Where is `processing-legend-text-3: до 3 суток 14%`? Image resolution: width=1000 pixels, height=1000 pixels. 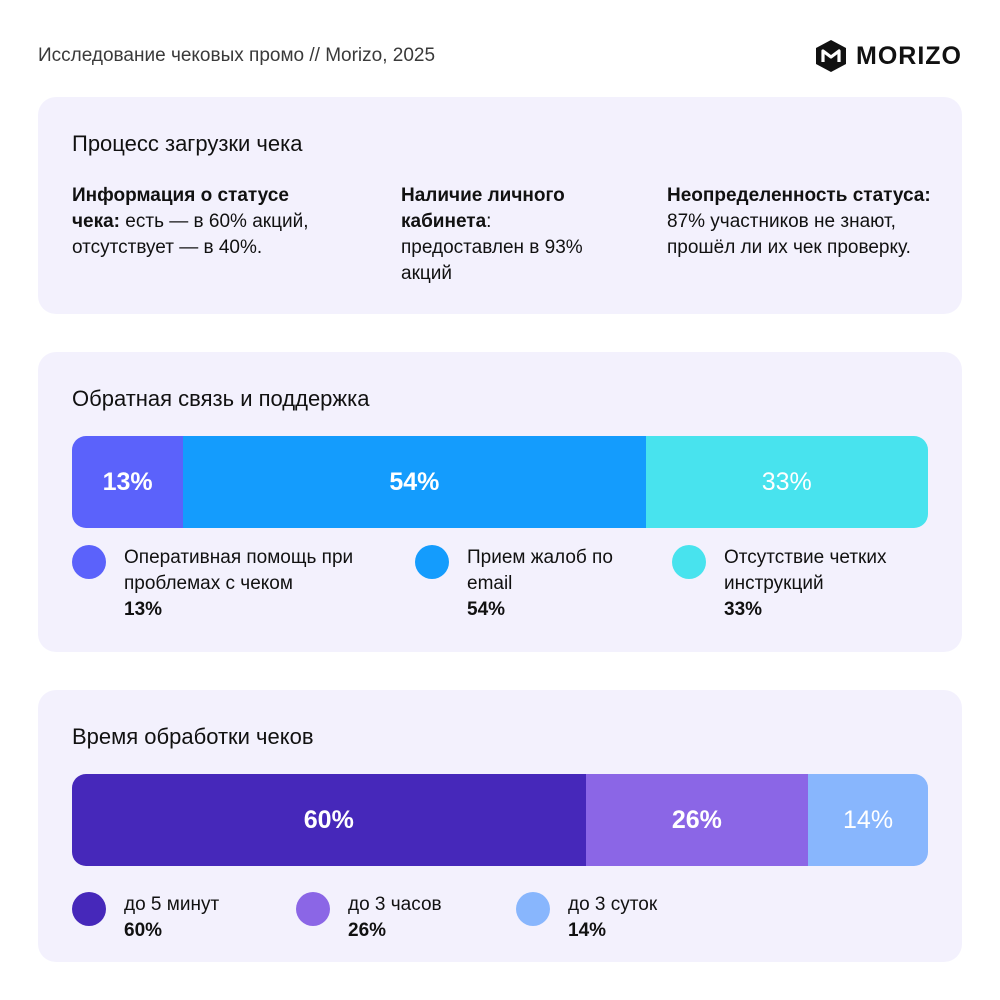
processing-legend-text-3: до 3 суток 14% is located at coordinates (612, 918).